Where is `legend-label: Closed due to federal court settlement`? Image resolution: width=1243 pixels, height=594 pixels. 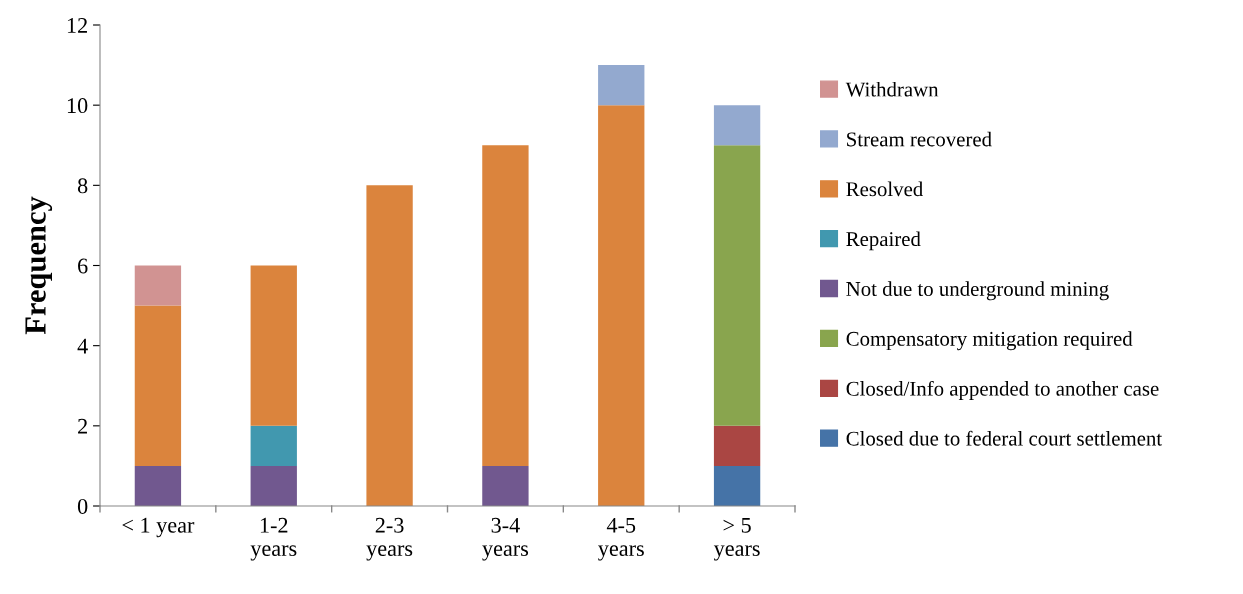 legend-label: Closed due to federal court settlement is located at coordinates (1004, 438).